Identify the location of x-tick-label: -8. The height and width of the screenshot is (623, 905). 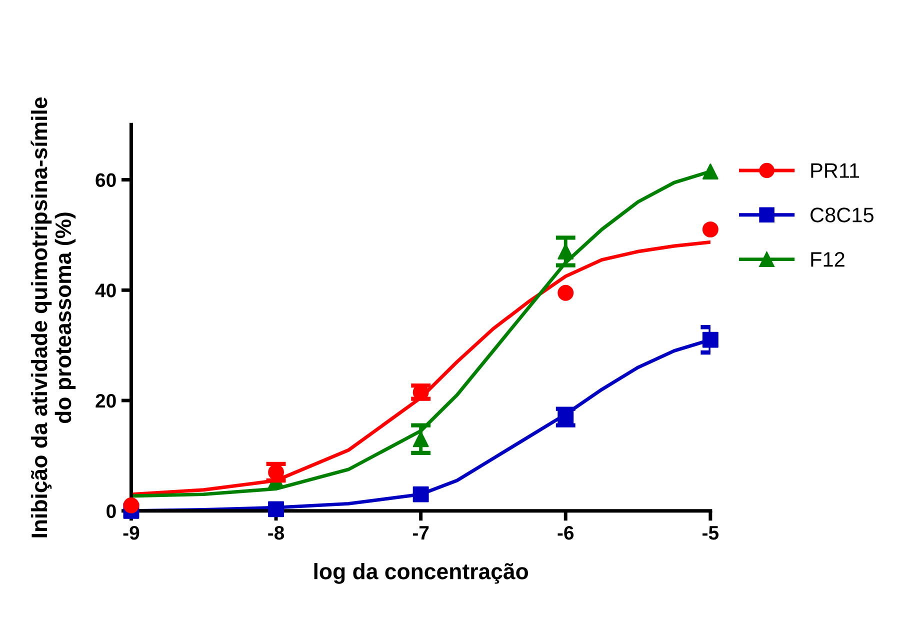
(276, 533).